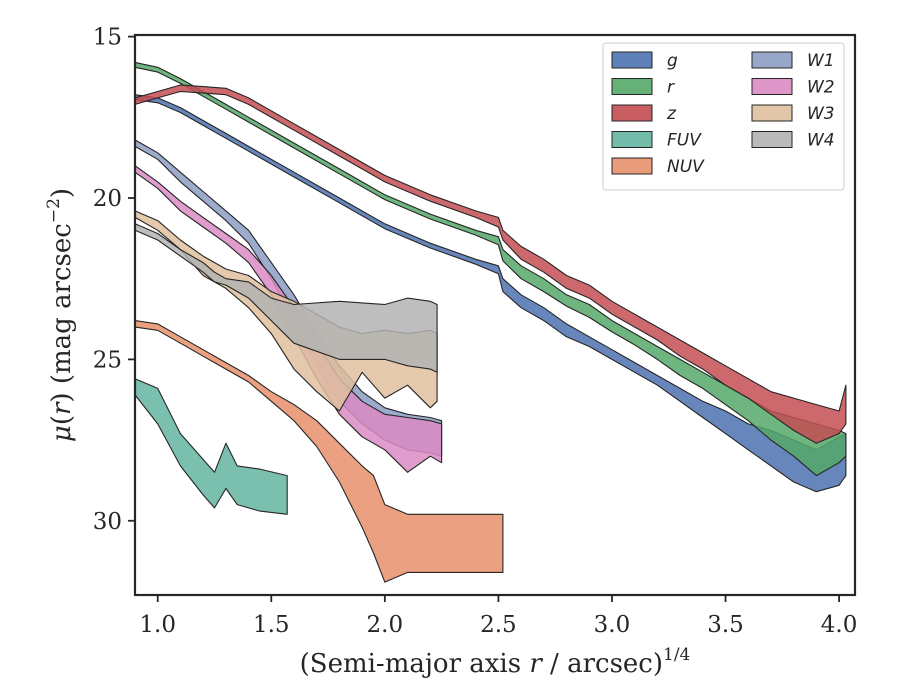 Image resolution: width=900 pixels, height=700 pixels. What do you see at coordinates (632, 60) in the screenshot?
I see `legend-swatch-g` at bounding box center [632, 60].